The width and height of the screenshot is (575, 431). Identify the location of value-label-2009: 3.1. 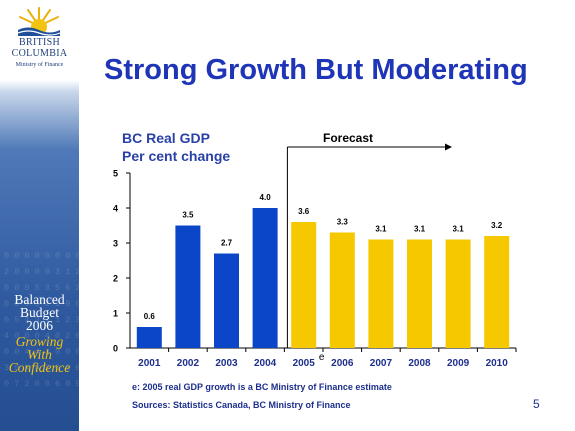
(459, 229).